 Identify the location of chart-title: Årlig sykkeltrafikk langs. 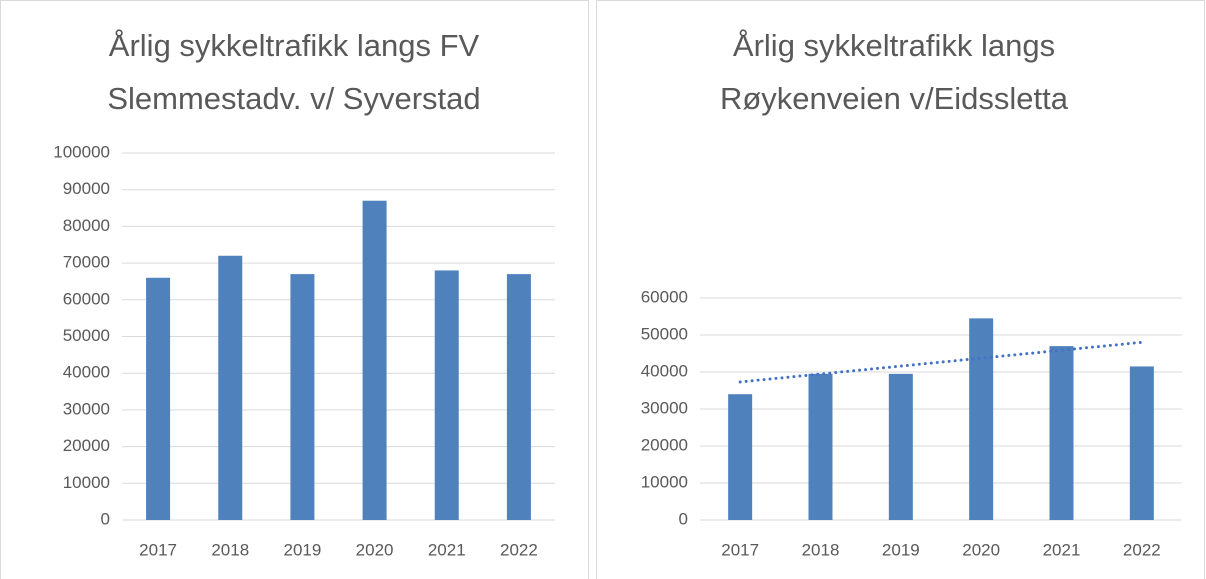
(894, 45).